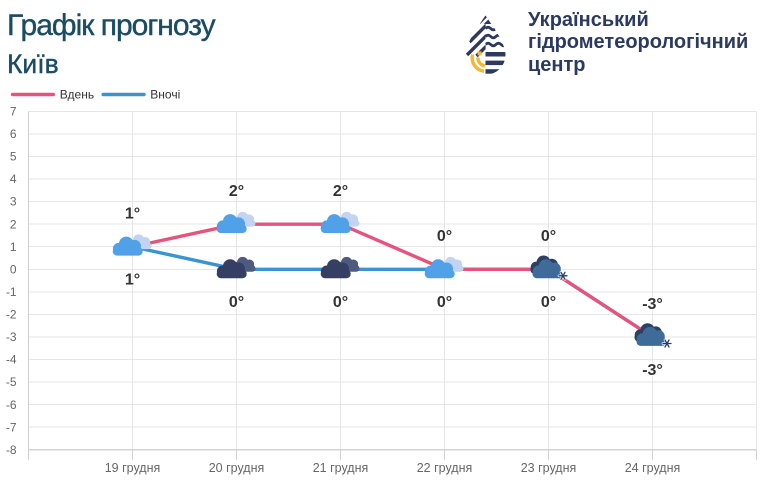 The height and width of the screenshot is (491, 774). What do you see at coordinates (341, 468) in the screenshot?
I see `svg-text: 21 грудня` at bounding box center [341, 468].